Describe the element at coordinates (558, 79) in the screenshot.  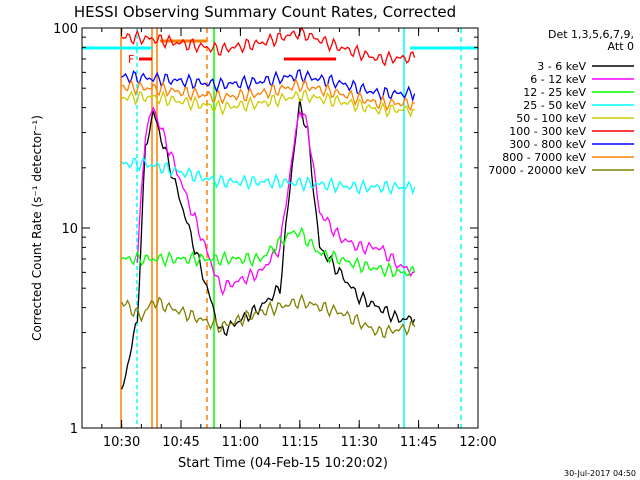
I see `legend-entry-label: 6 - 12 keV` at that location.